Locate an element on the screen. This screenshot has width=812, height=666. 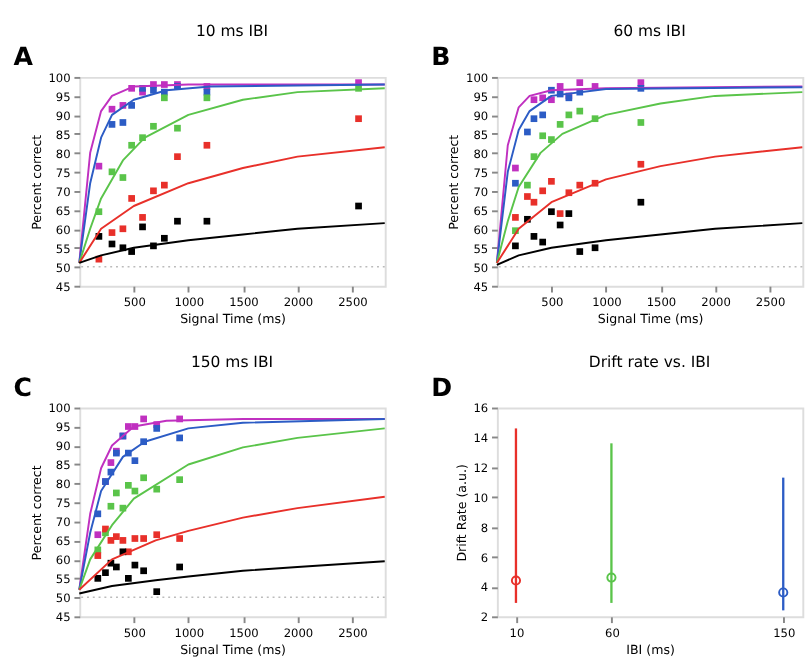
chart-title: 60 ms IBI is located at coordinates (649, 31).